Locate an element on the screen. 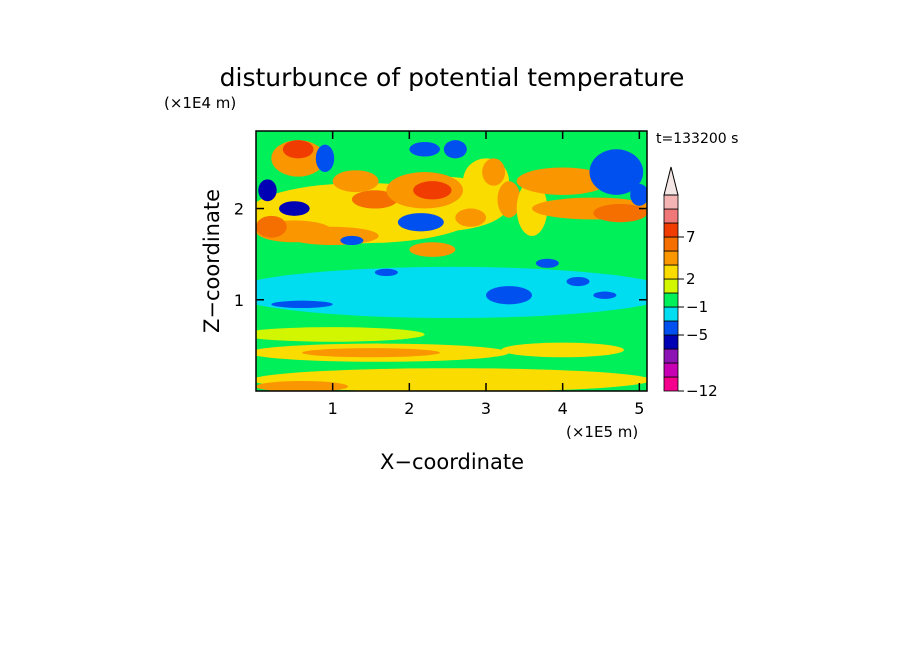 This screenshot has height=654, width=904. x-tick-label: 2 is located at coordinates (409, 408).